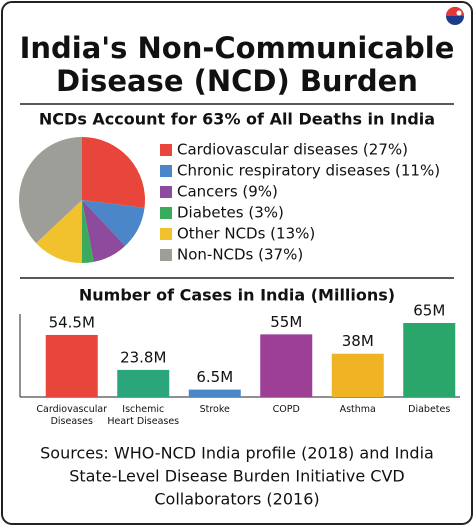 The width and height of the screenshot is (474, 526). Describe the element at coordinates (286, 409) in the screenshot. I see `x-tick-label: COPD` at that location.